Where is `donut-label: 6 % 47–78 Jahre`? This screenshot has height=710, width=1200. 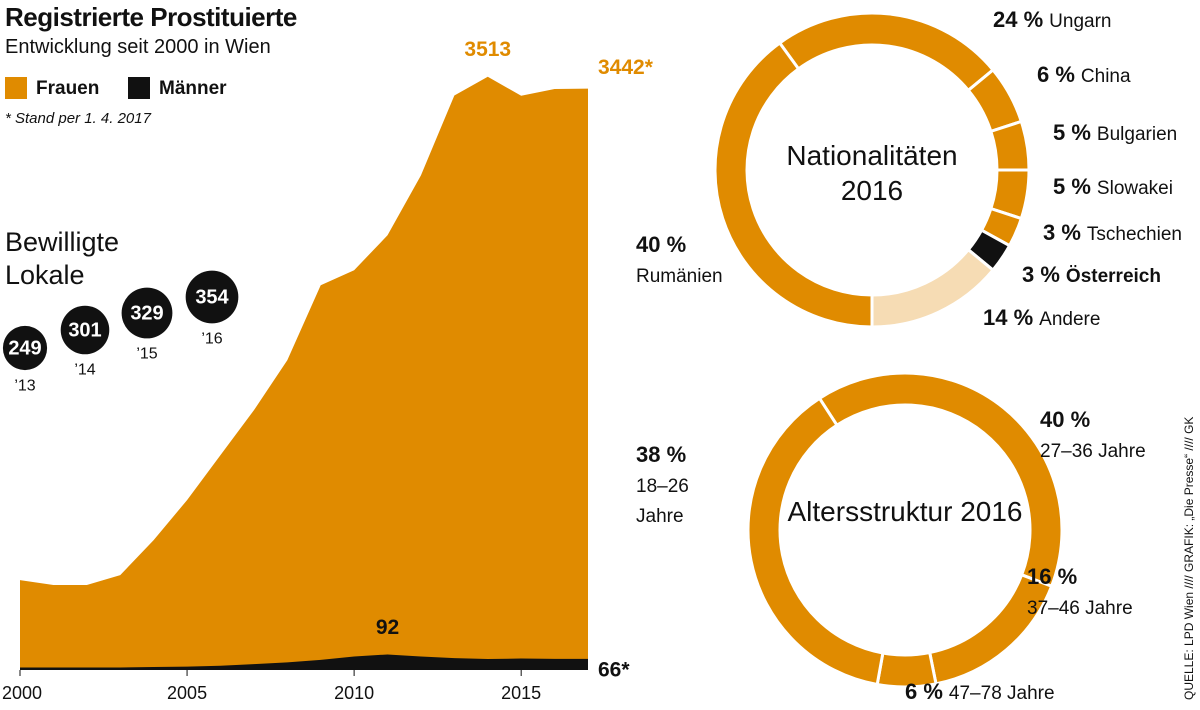 donut-label: 6 % 47–78 Jahre is located at coordinates (980, 693).